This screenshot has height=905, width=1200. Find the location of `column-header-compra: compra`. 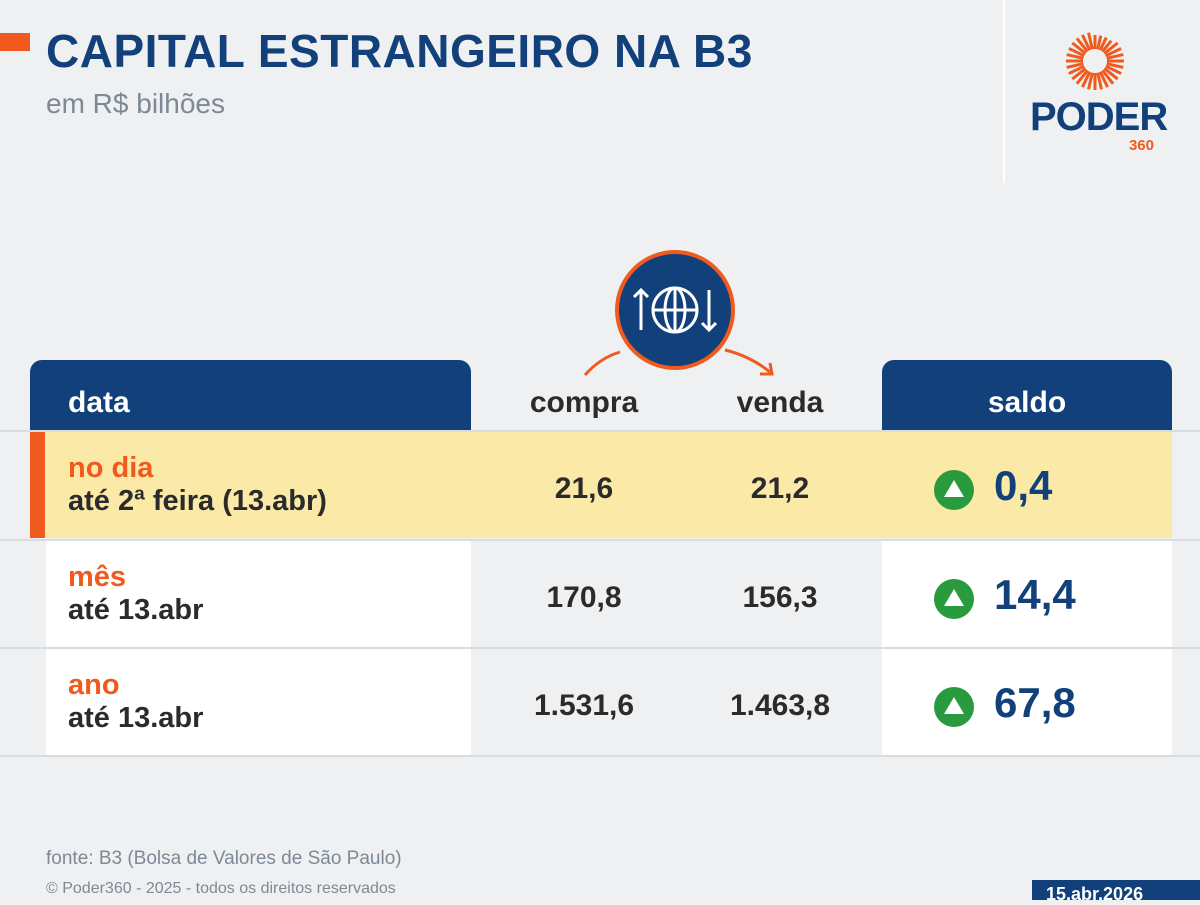

column-header-compra: compra is located at coordinates (584, 402).